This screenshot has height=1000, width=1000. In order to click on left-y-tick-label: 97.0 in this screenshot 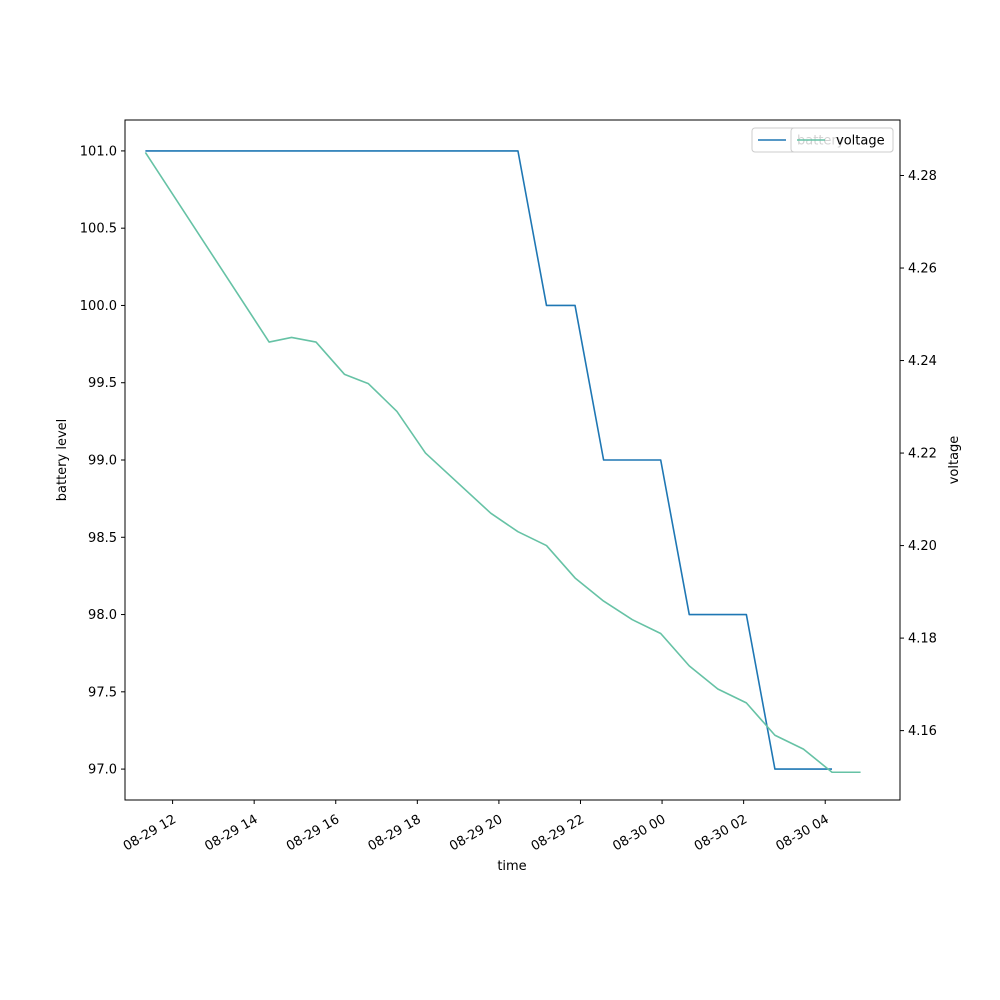, I will do `click(102, 770)`.